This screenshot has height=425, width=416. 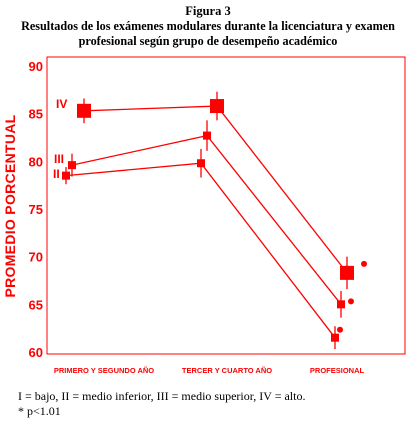 I want to click on y-tick-label: 85, so click(x=36, y=114).